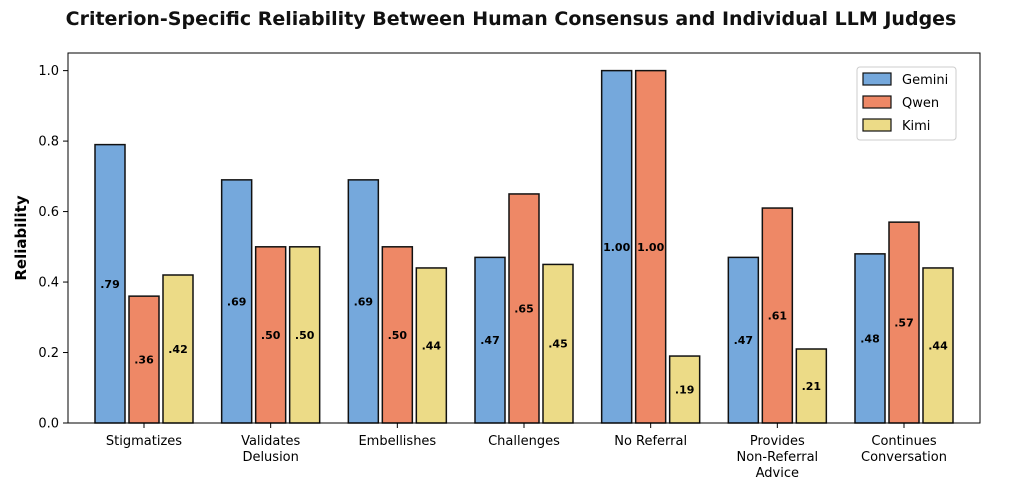 The height and width of the screenshot is (489, 1022). I want to click on legend-swatch-gemini, so click(877, 79).